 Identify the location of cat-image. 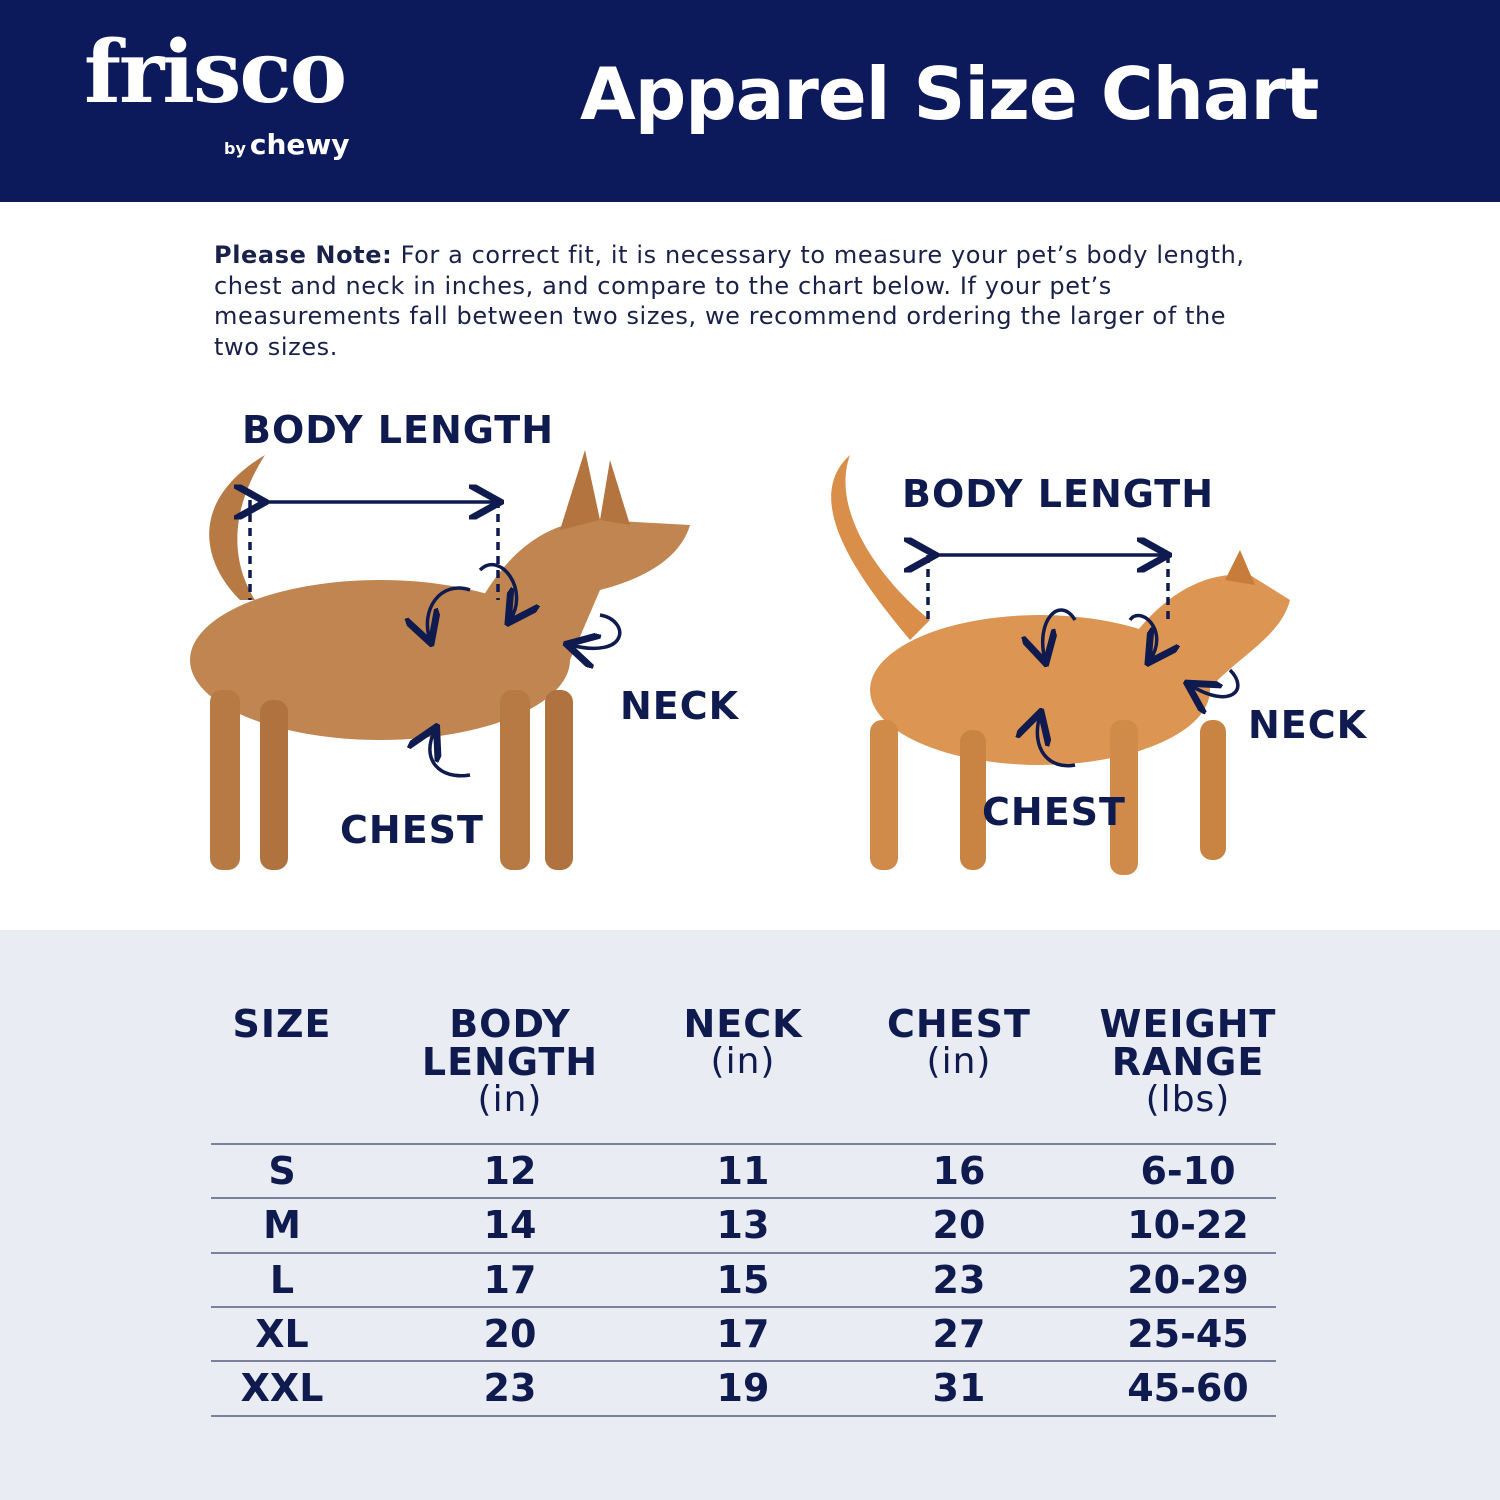
(1060, 665).